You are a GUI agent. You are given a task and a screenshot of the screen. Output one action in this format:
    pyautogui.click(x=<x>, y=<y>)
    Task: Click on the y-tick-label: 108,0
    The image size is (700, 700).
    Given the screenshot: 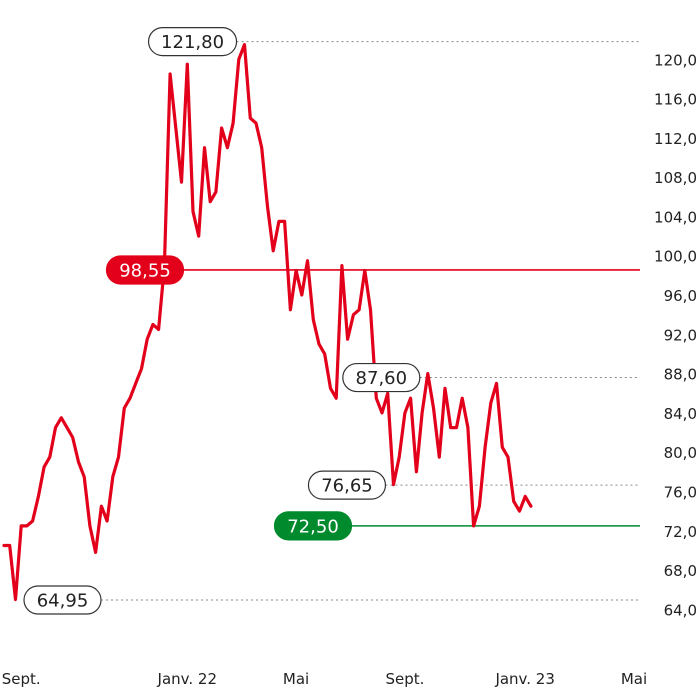 What is the action you would take?
    pyautogui.click(x=675, y=178)
    